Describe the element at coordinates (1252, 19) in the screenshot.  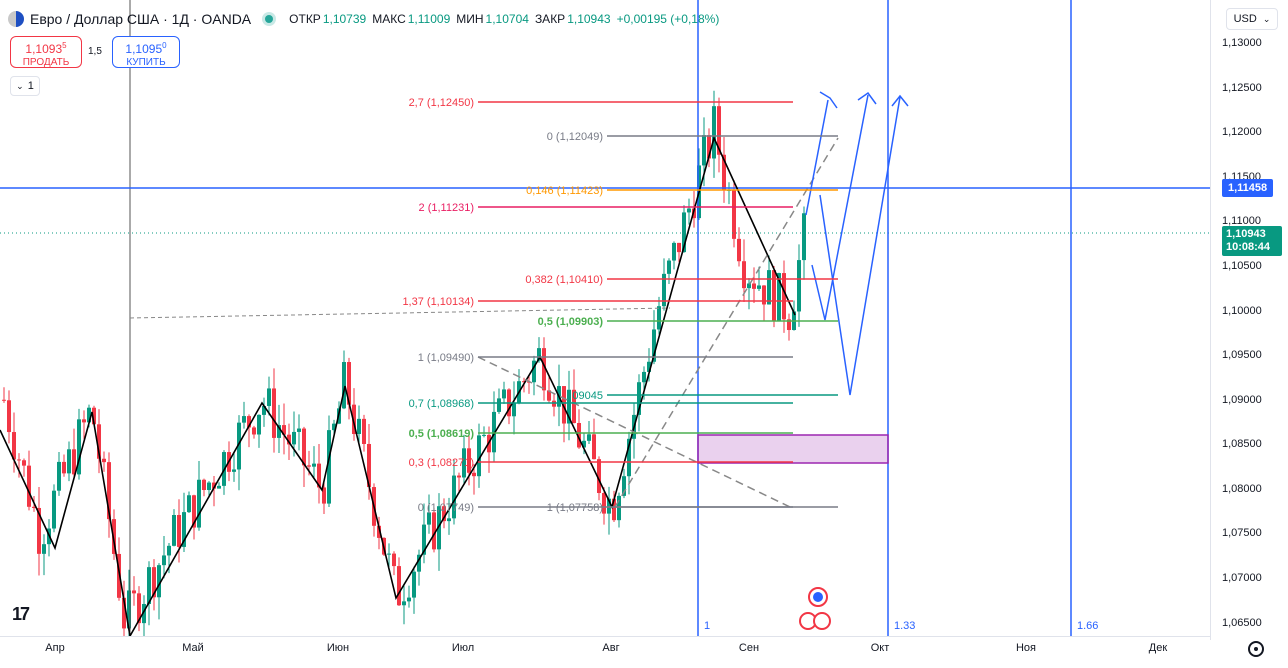
I see `currency-button: USD ⌄` at that location.